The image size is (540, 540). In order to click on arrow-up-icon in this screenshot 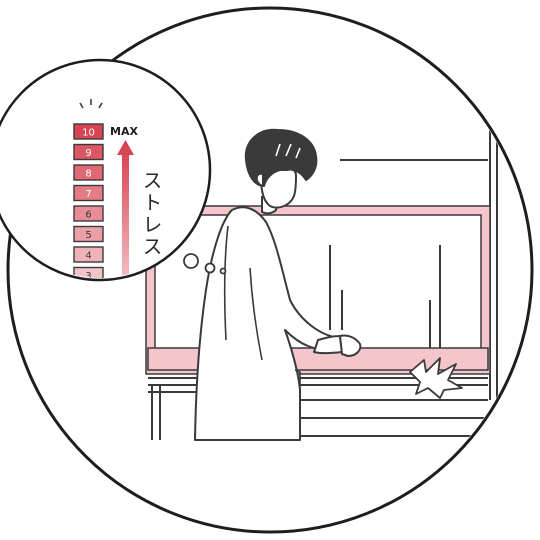, I will do `click(125, 209)`.